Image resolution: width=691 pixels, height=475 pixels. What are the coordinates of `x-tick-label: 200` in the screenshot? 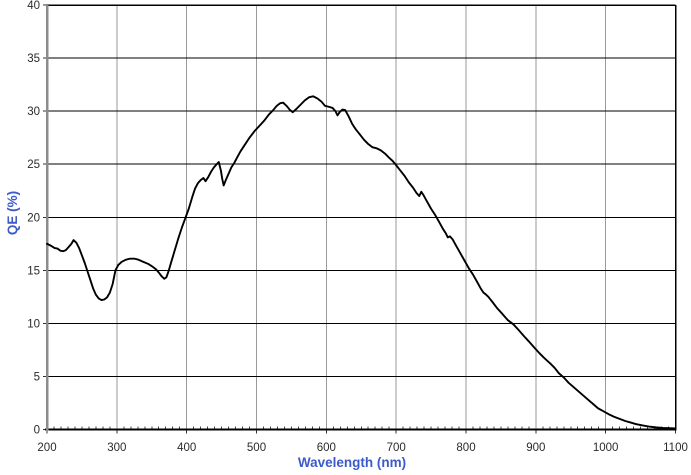 It's located at (46, 448).